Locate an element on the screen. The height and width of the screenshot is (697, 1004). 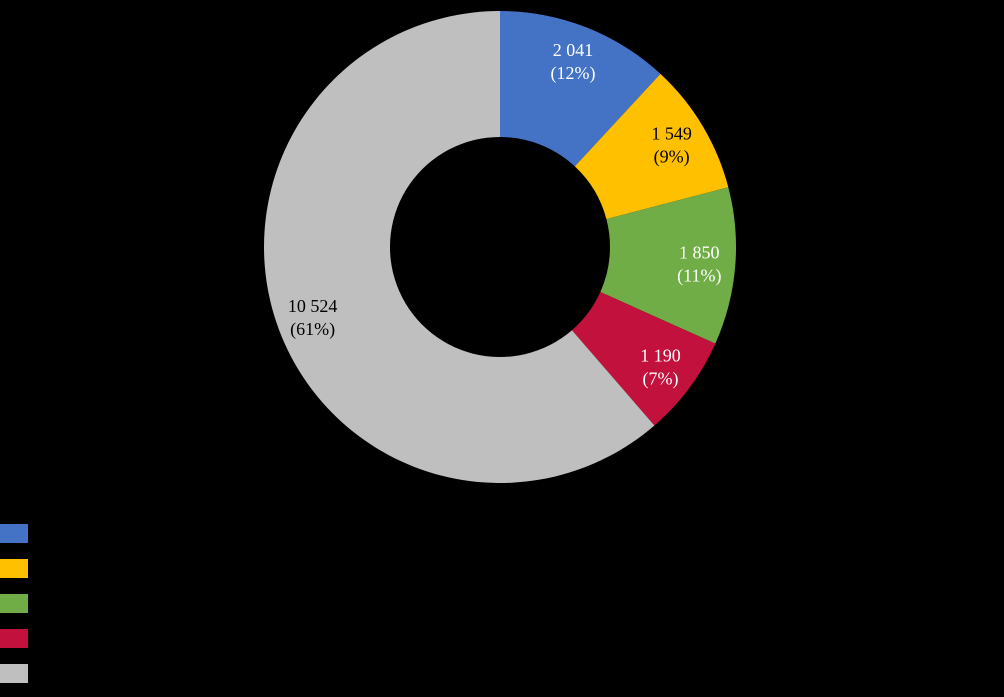
legend is located at coordinates (14, 603).